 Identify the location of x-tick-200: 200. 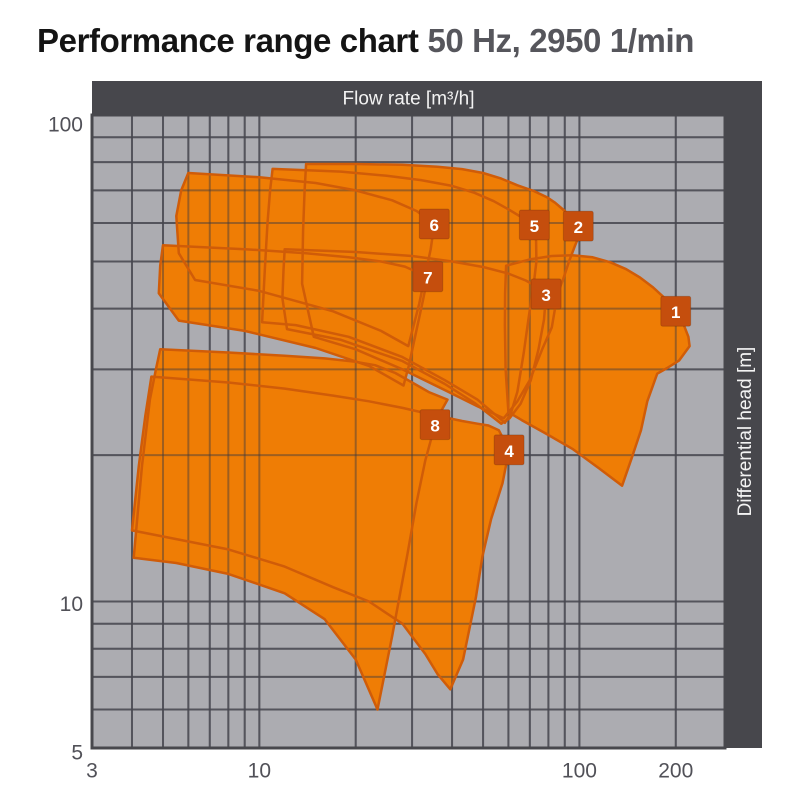
(675, 770).